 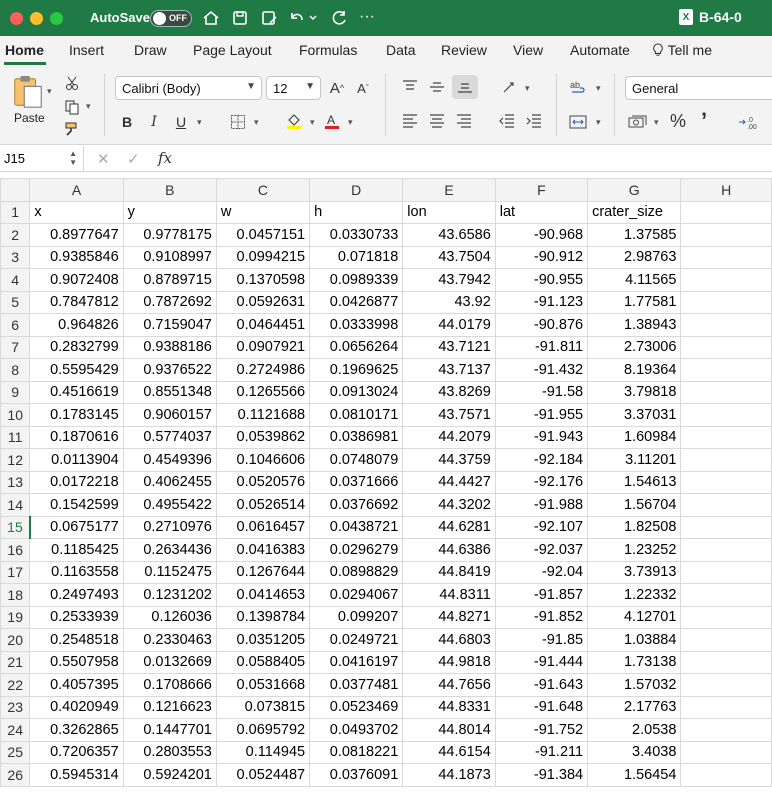 What do you see at coordinates (169, 527) in the screenshot?
I see `cell-b15: 0.2710976` at bounding box center [169, 527].